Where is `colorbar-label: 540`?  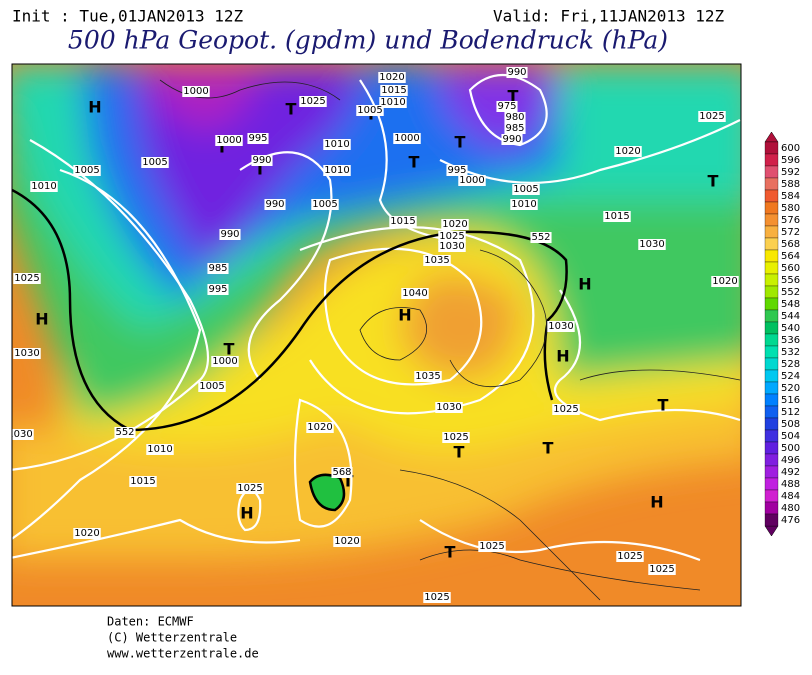
colorbar-label: 540 is located at coordinates (790, 328).